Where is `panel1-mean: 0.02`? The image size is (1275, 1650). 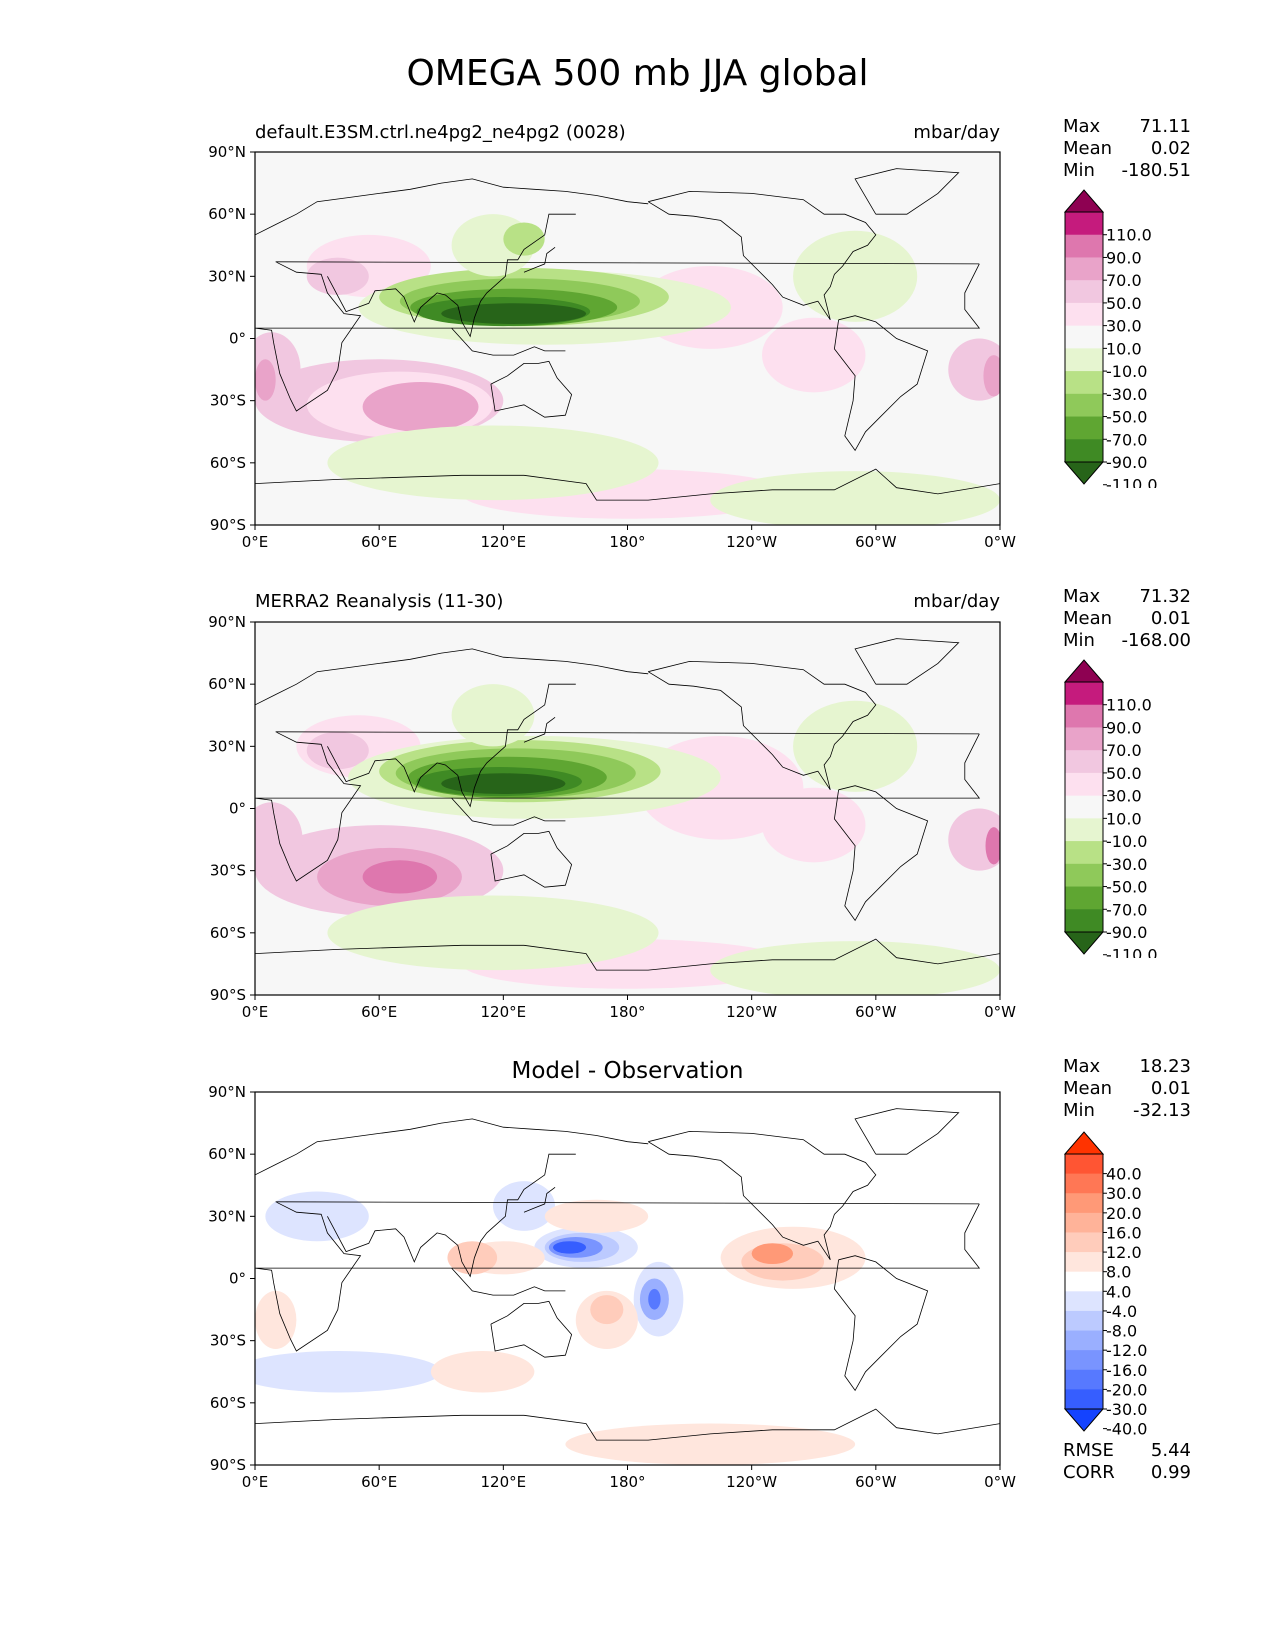
panel1-mean: 0.02 is located at coordinates (1170, 148).